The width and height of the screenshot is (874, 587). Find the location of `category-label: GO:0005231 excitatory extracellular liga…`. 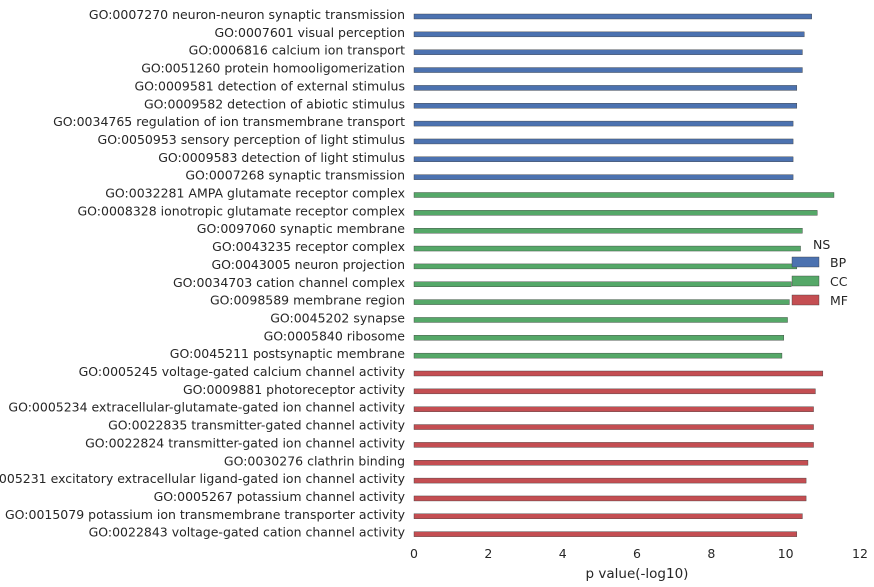

category-label: GO:0005231 excitatory extracellular liga… is located at coordinates (203, 478).